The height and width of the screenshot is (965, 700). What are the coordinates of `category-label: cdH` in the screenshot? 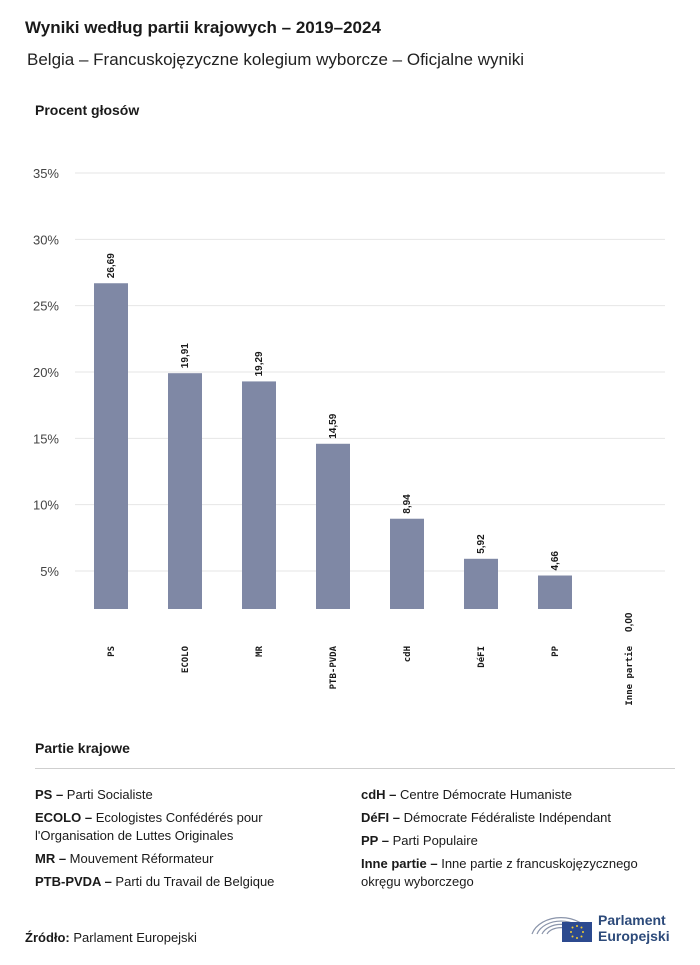 It's located at (408, 654).